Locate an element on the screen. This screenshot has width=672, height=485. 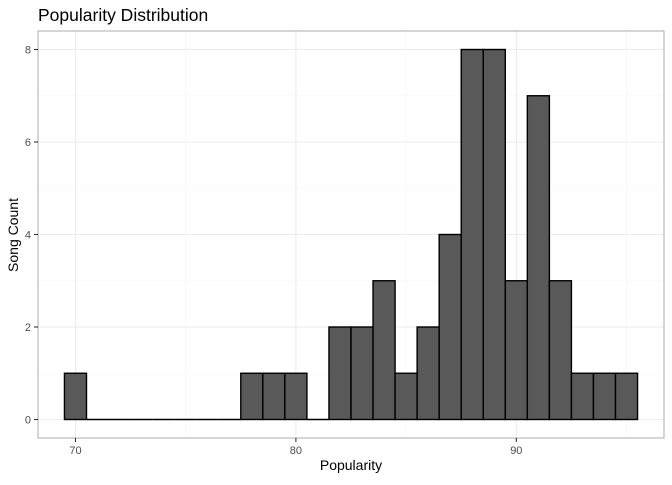
x-tick-label: 70 is located at coordinates (75, 451).